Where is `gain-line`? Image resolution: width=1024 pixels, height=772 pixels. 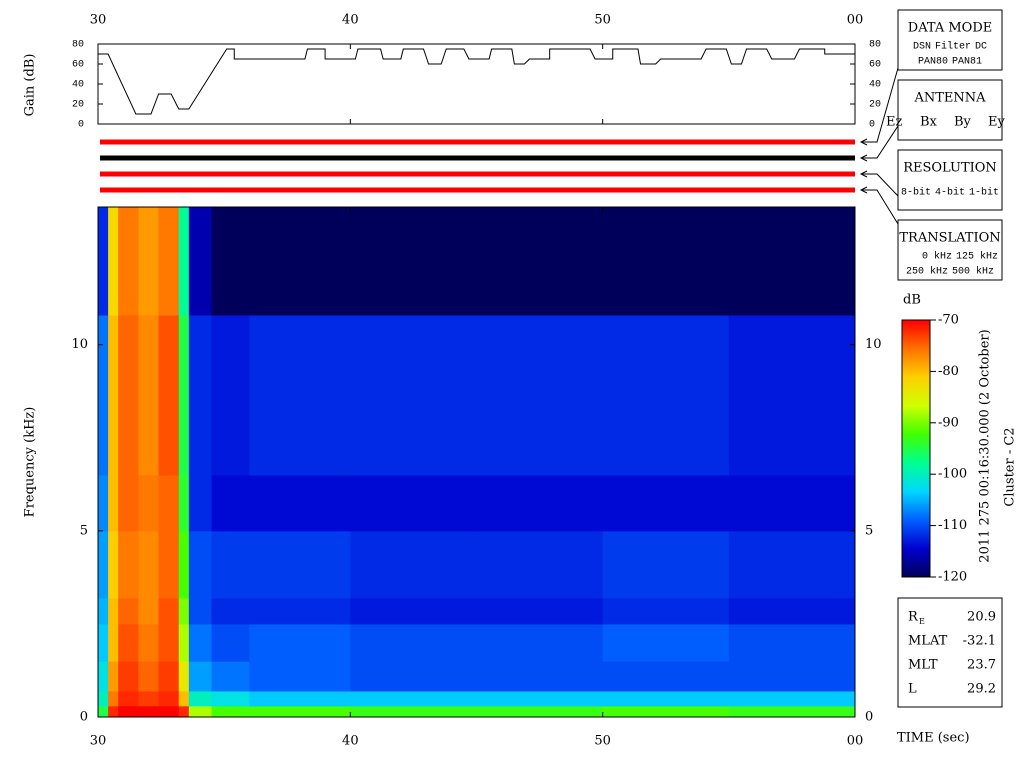
gain-line is located at coordinates (476, 81).